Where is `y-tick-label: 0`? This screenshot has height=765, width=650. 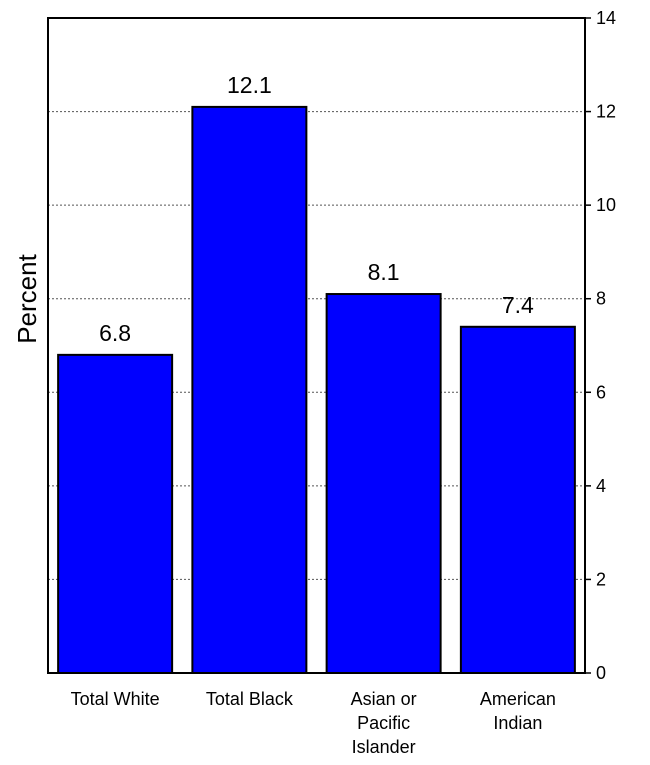
y-tick-label: 0 is located at coordinates (601, 673).